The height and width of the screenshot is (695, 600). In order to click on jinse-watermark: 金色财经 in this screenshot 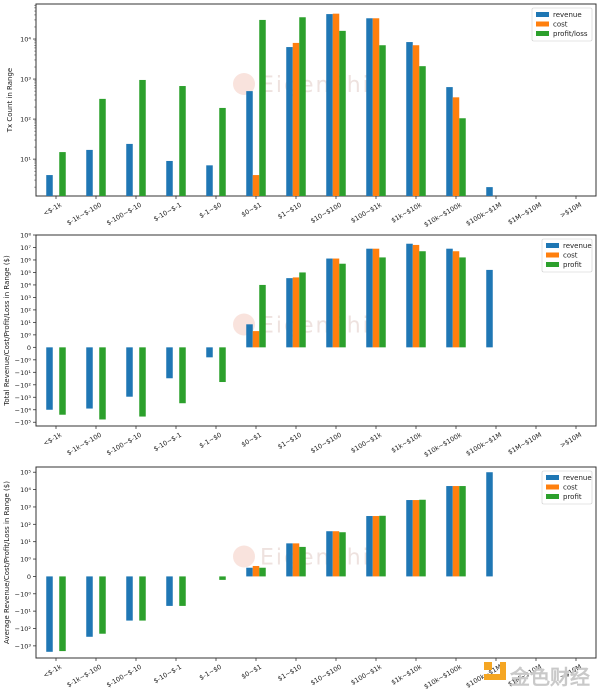, I will do `click(537, 675)`.